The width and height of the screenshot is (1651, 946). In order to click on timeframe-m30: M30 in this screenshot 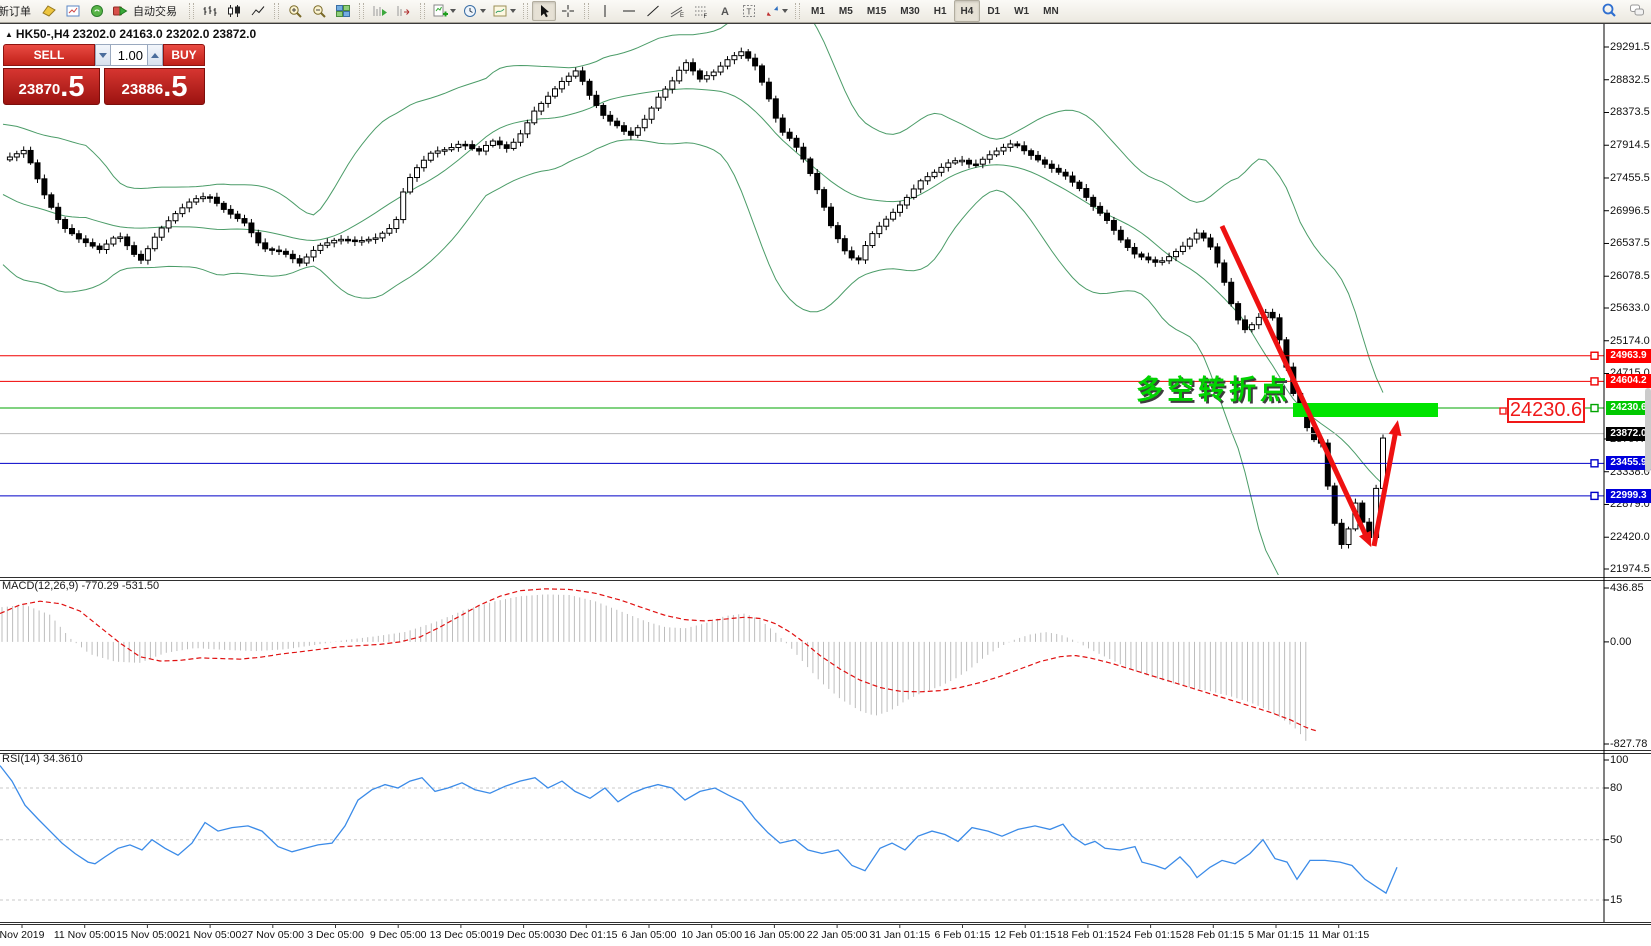, I will do `click(910, 11)`.